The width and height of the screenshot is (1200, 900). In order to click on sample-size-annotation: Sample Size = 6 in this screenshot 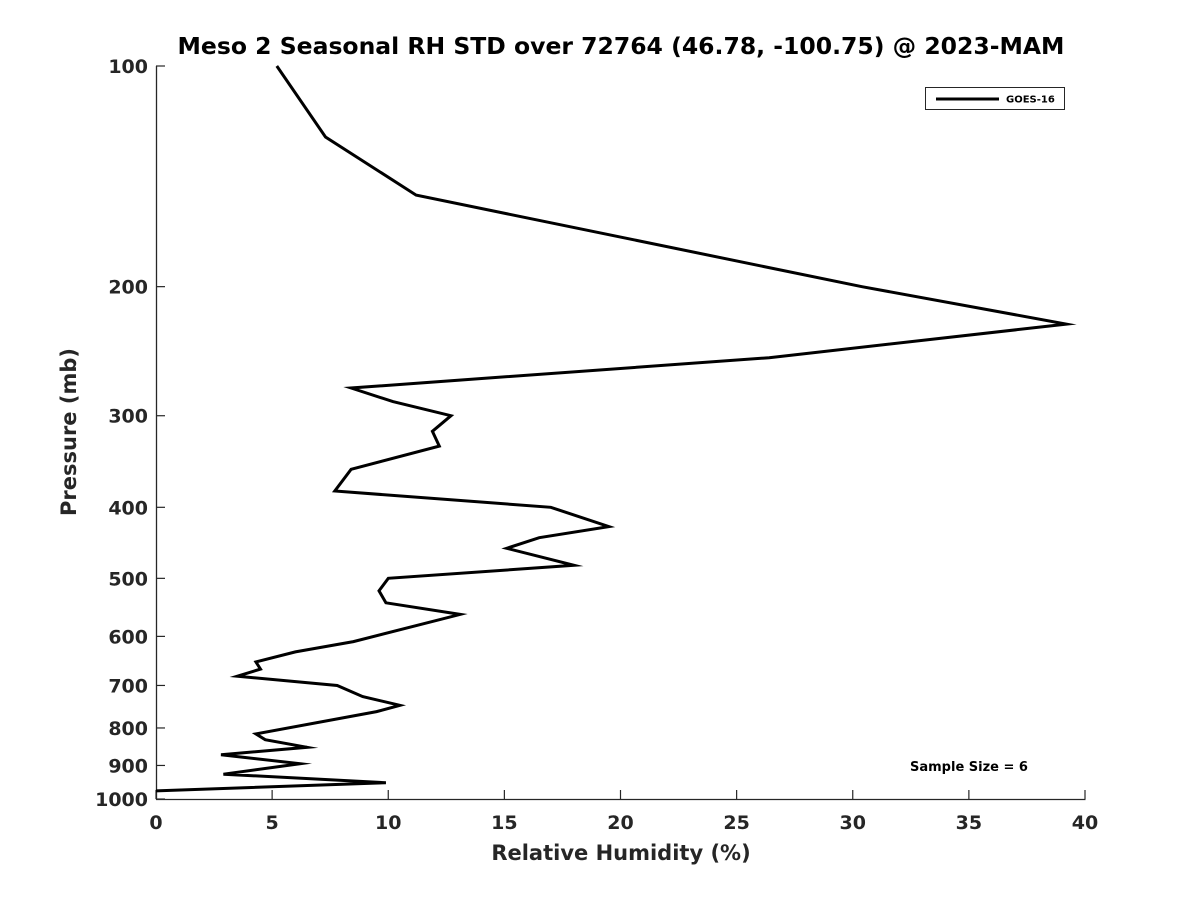, I will do `click(969, 767)`.